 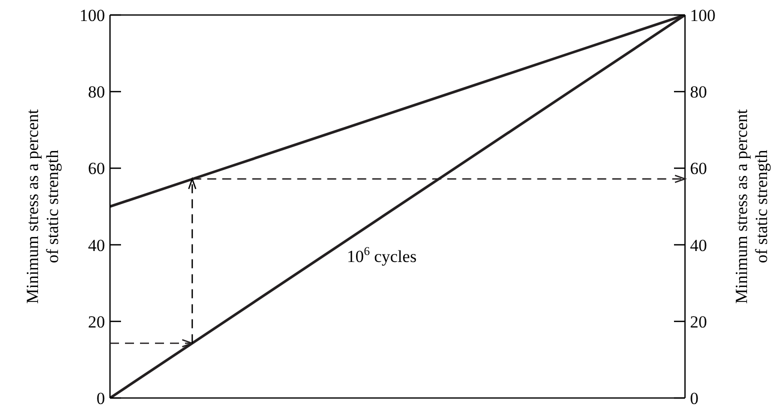 I want to click on y-tick-label: 80, so click(x=96, y=92).